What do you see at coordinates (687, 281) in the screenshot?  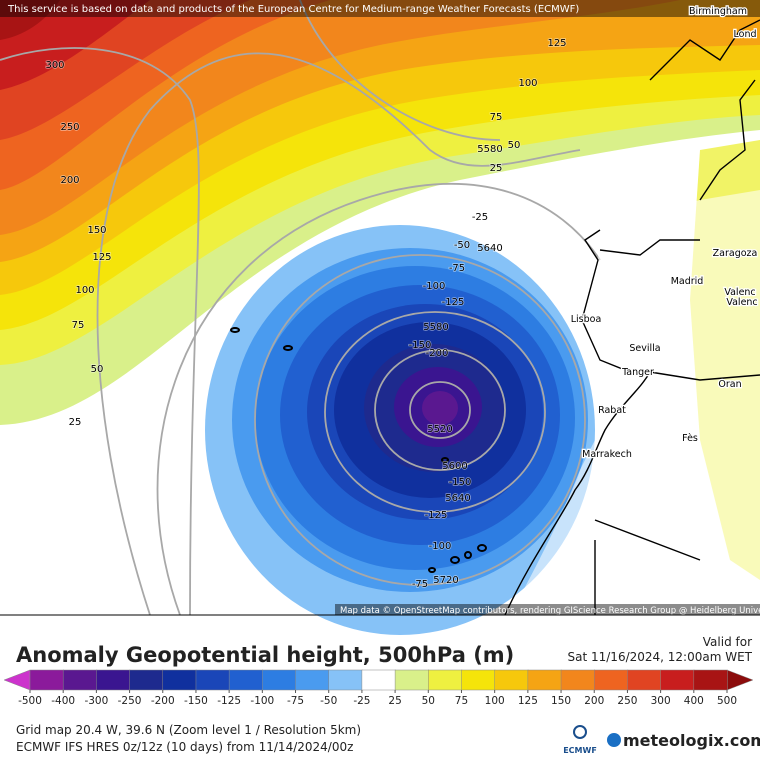 I see `city-label: Madrid` at bounding box center [687, 281].